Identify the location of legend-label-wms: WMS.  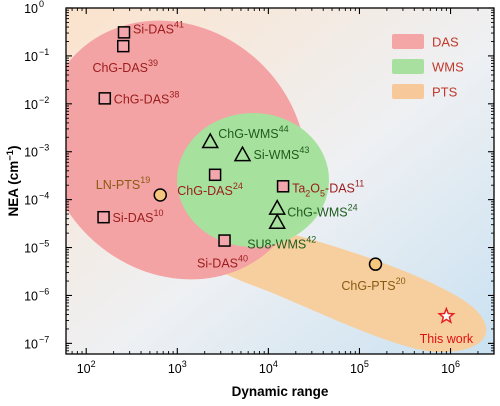
(448, 67).